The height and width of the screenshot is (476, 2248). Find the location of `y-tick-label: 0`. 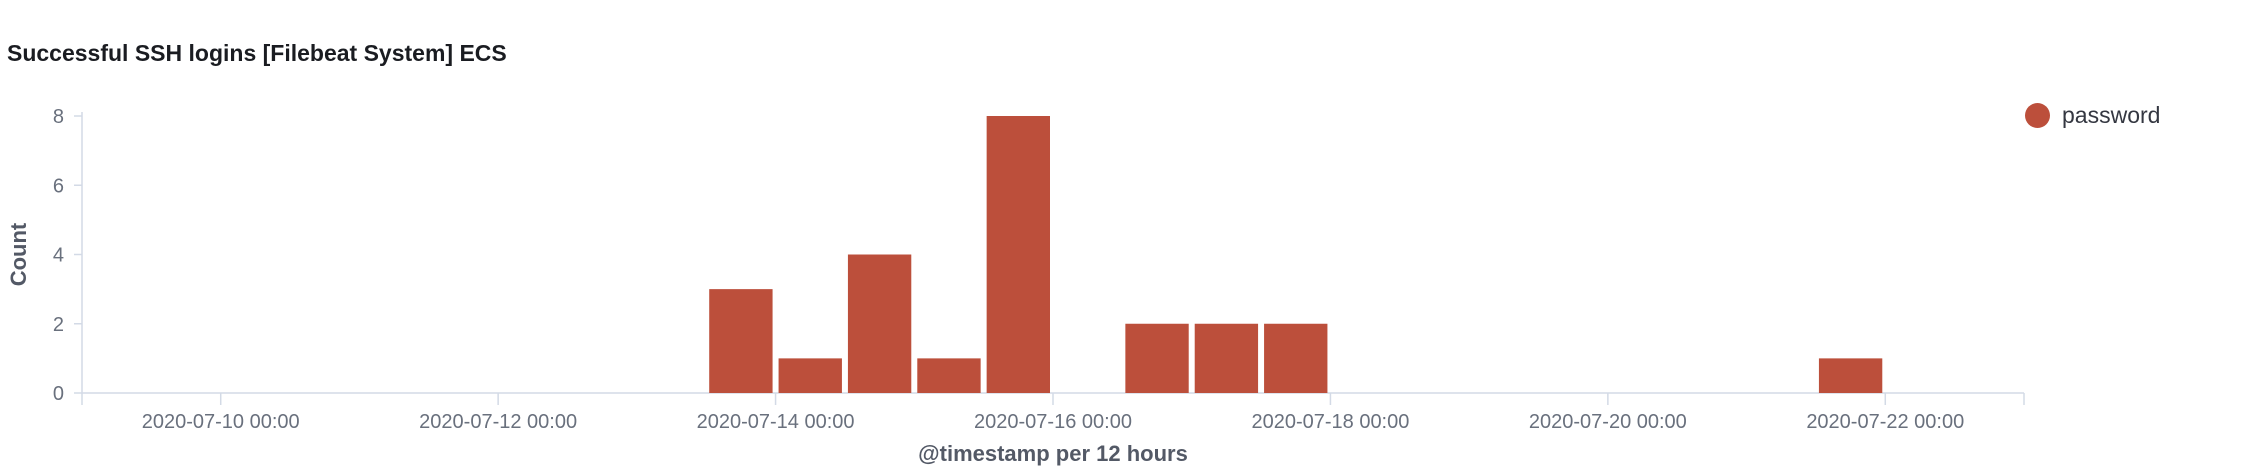

y-tick-label: 0 is located at coordinates (58, 394).